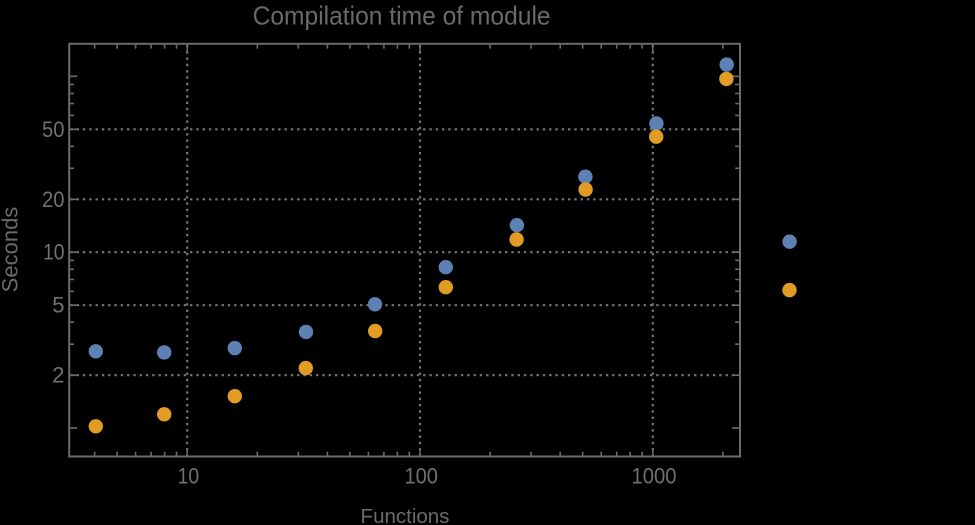  What do you see at coordinates (58, 375) in the screenshot?
I see `svg-text: 2` at bounding box center [58, 375].